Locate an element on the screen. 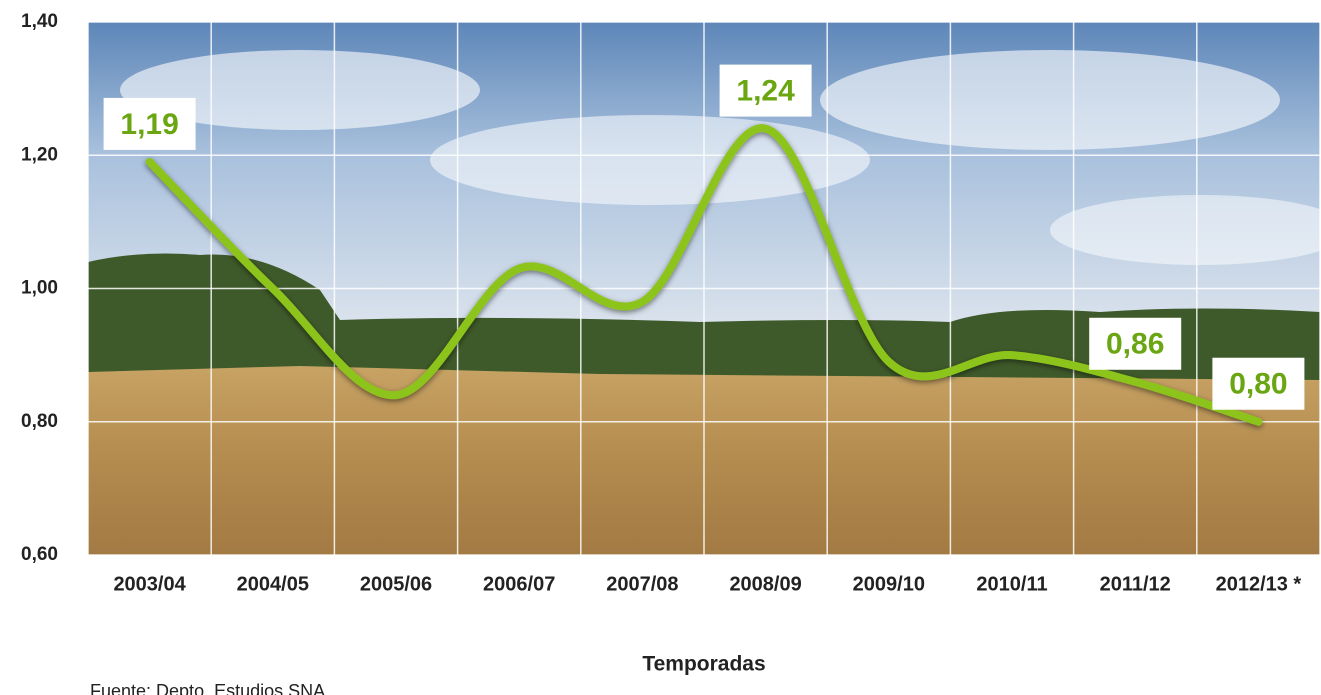  x-tick-label: 2008/09 is located at coordinates (765, 584).